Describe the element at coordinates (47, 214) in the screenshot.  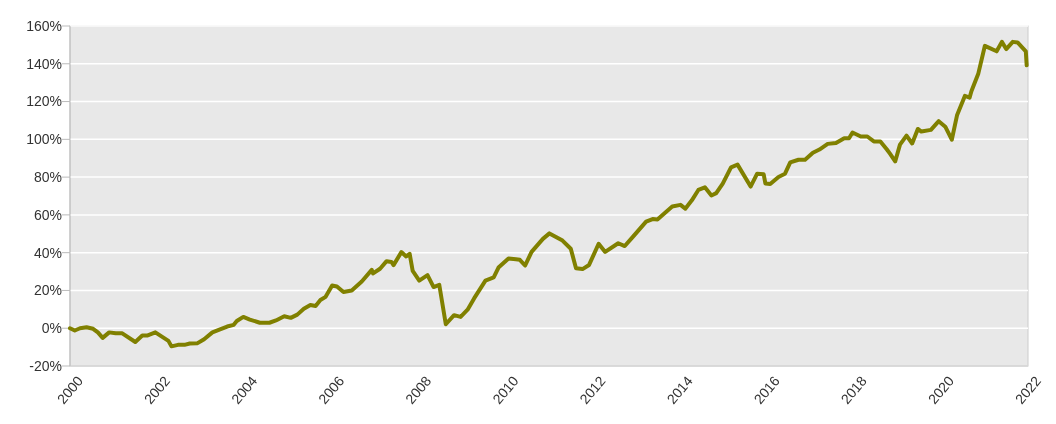
I see `y-tick-label: 60%` at that location.